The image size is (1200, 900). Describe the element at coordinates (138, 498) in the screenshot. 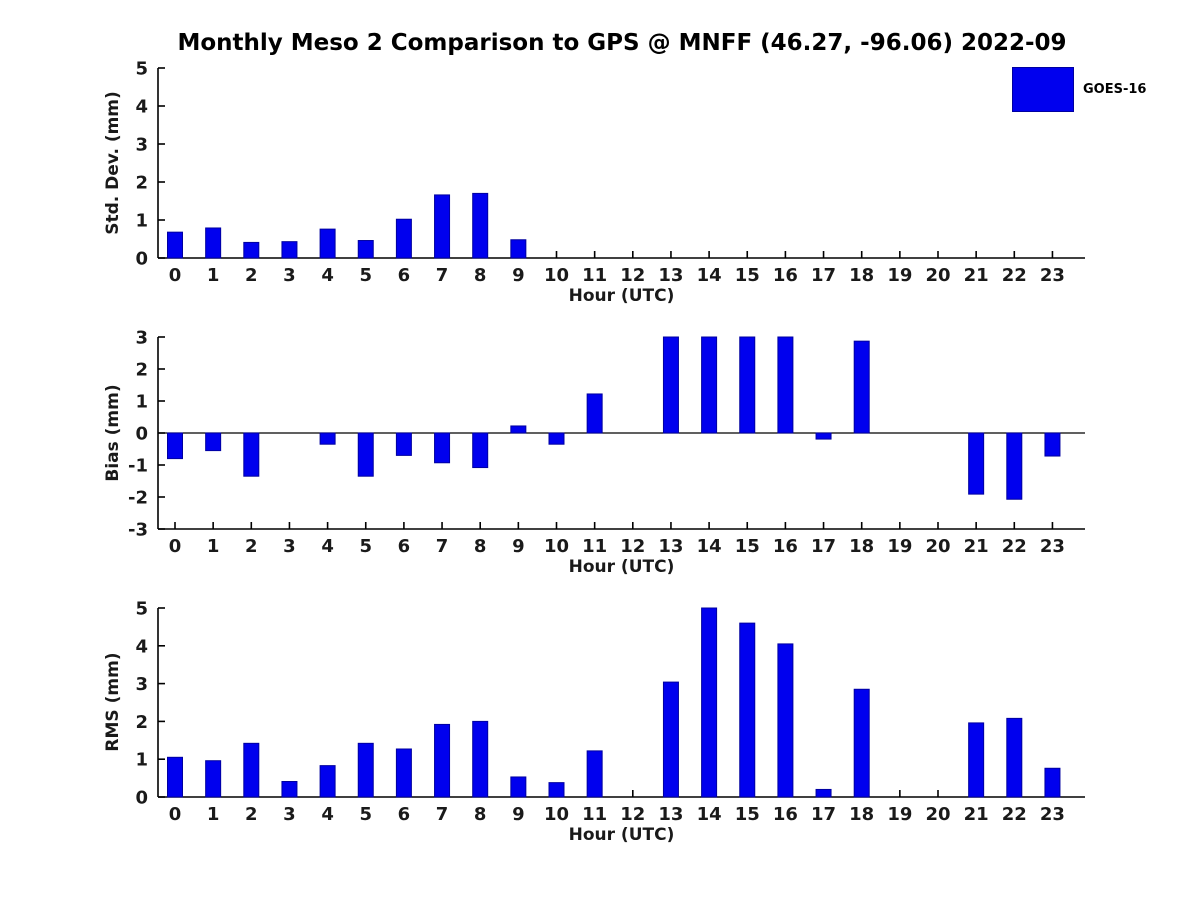

I see `y-tick-label-bias: -2` at that location.